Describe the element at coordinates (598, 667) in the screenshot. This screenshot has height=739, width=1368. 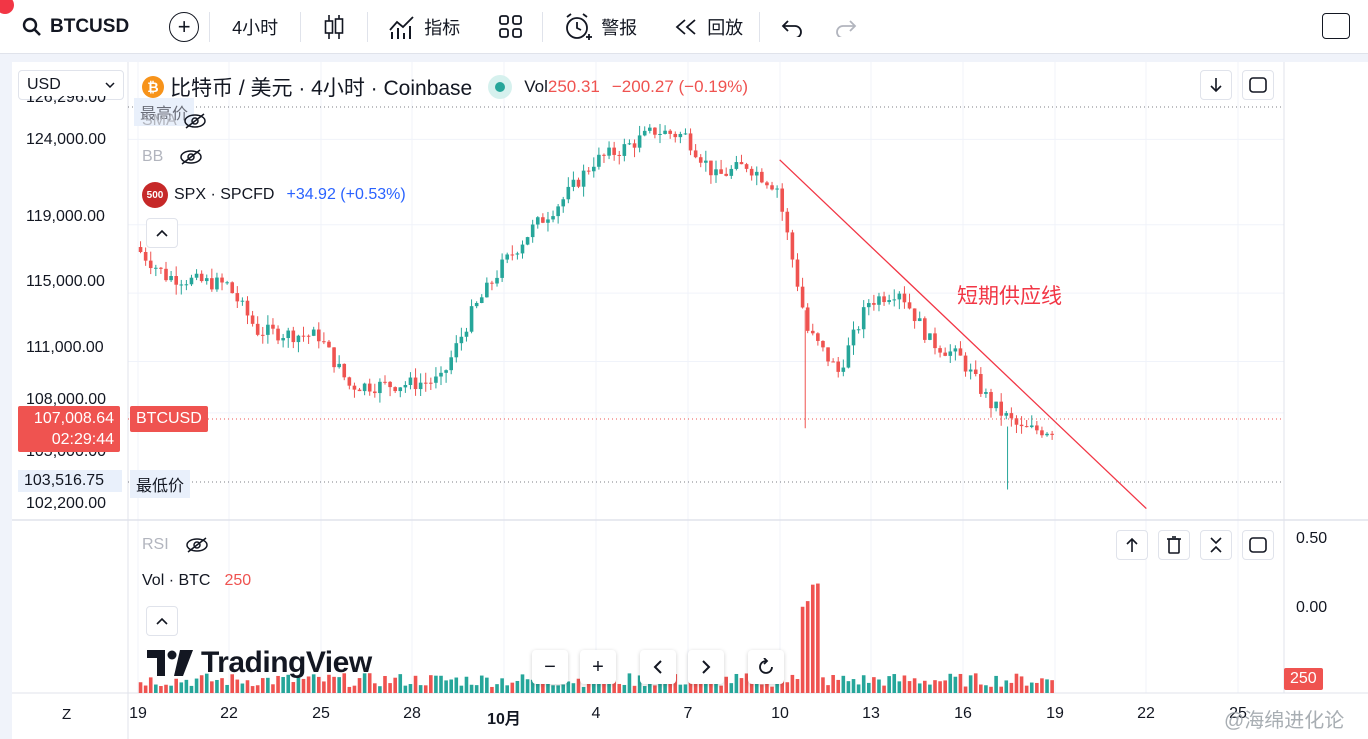
I see `zoom-in-button: +` at that location.